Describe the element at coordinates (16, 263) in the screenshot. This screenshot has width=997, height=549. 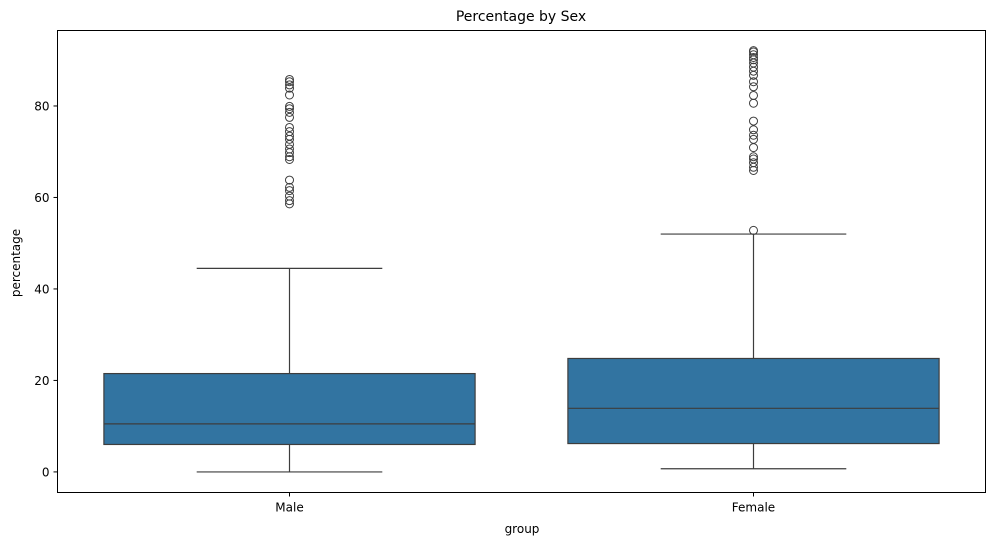
I see `y-axis-label: percentage` at that location.